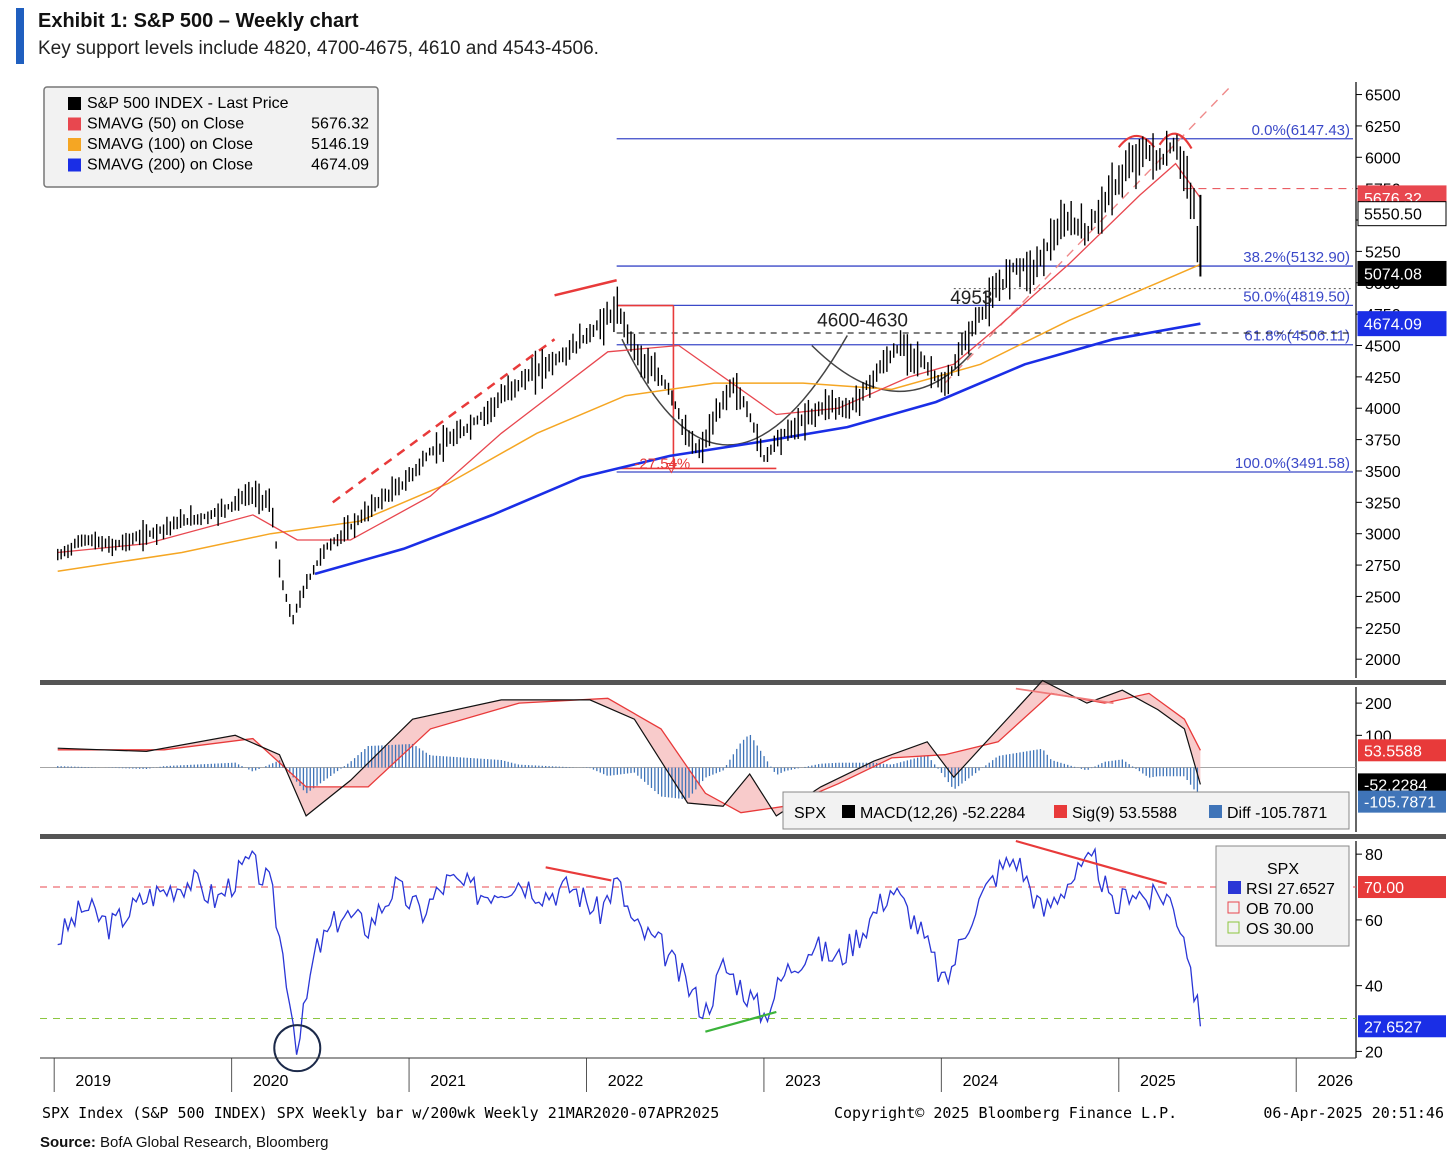 The width and height of the screenshot is (1456, 1157). I want to click on rsi-y-tick-label: 80, so click(1374, 855).